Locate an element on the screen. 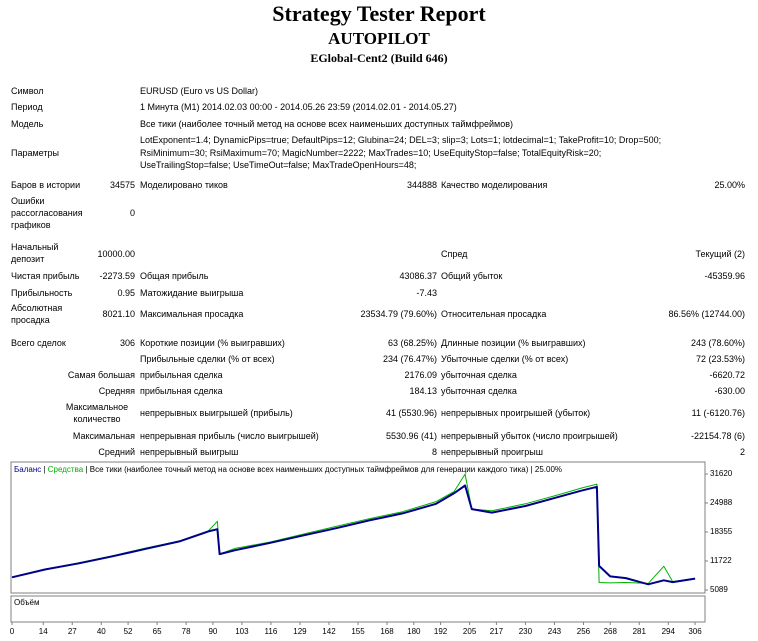 The width and height of the screenshot is (758, 641). label: Общий убыток is located at coordinates (472, 276).